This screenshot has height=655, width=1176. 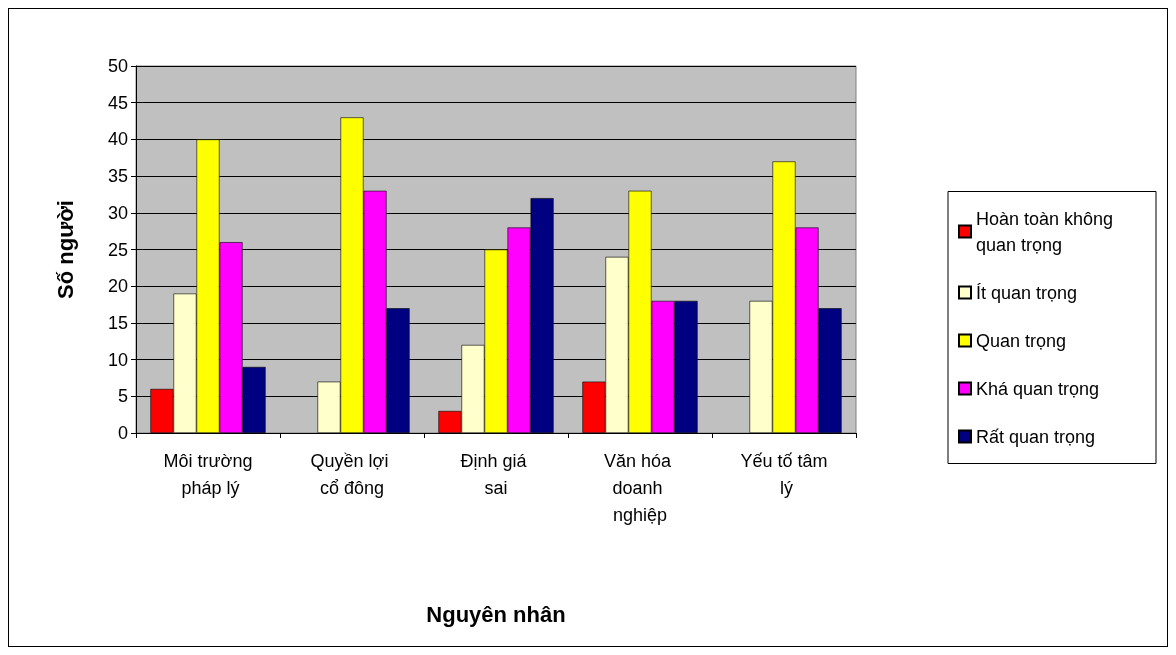 I want to click on legend-label: Hoàn toàn không quan trọng, so click(x=1047, y=231).